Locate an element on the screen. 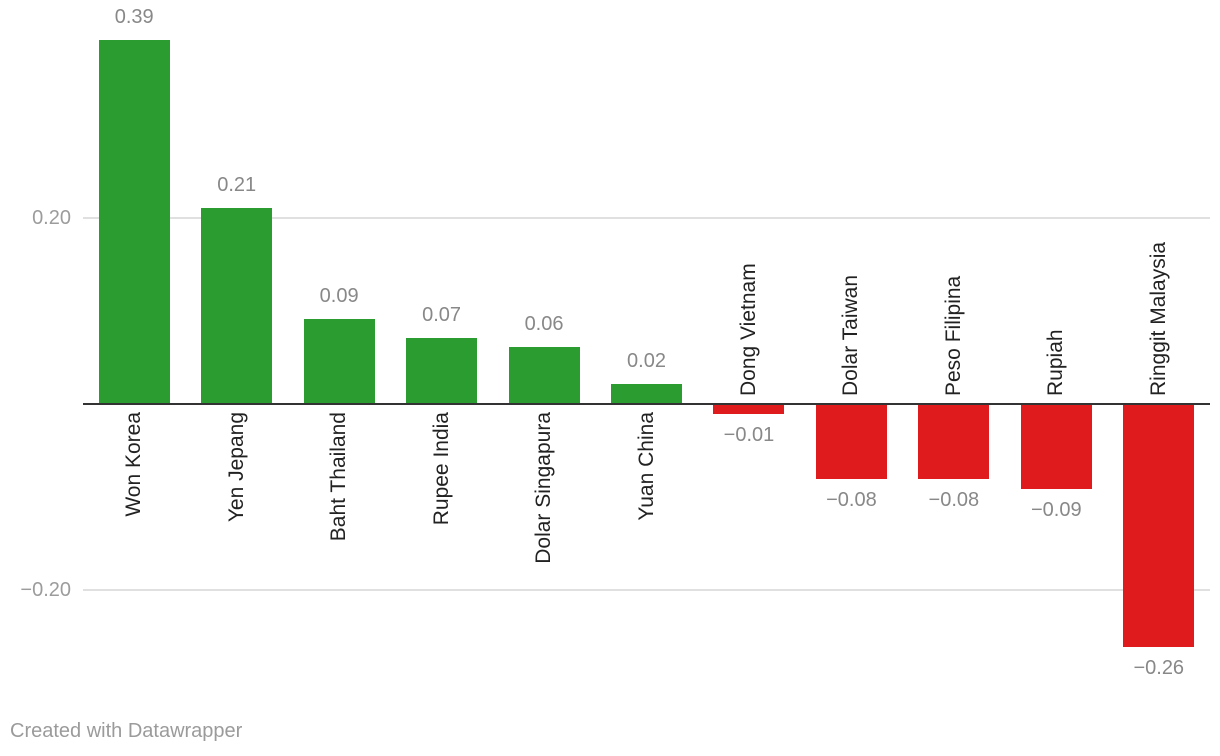  category-label-dolar-singapura: Dolar Singapura is located at coordinates (544, 488).